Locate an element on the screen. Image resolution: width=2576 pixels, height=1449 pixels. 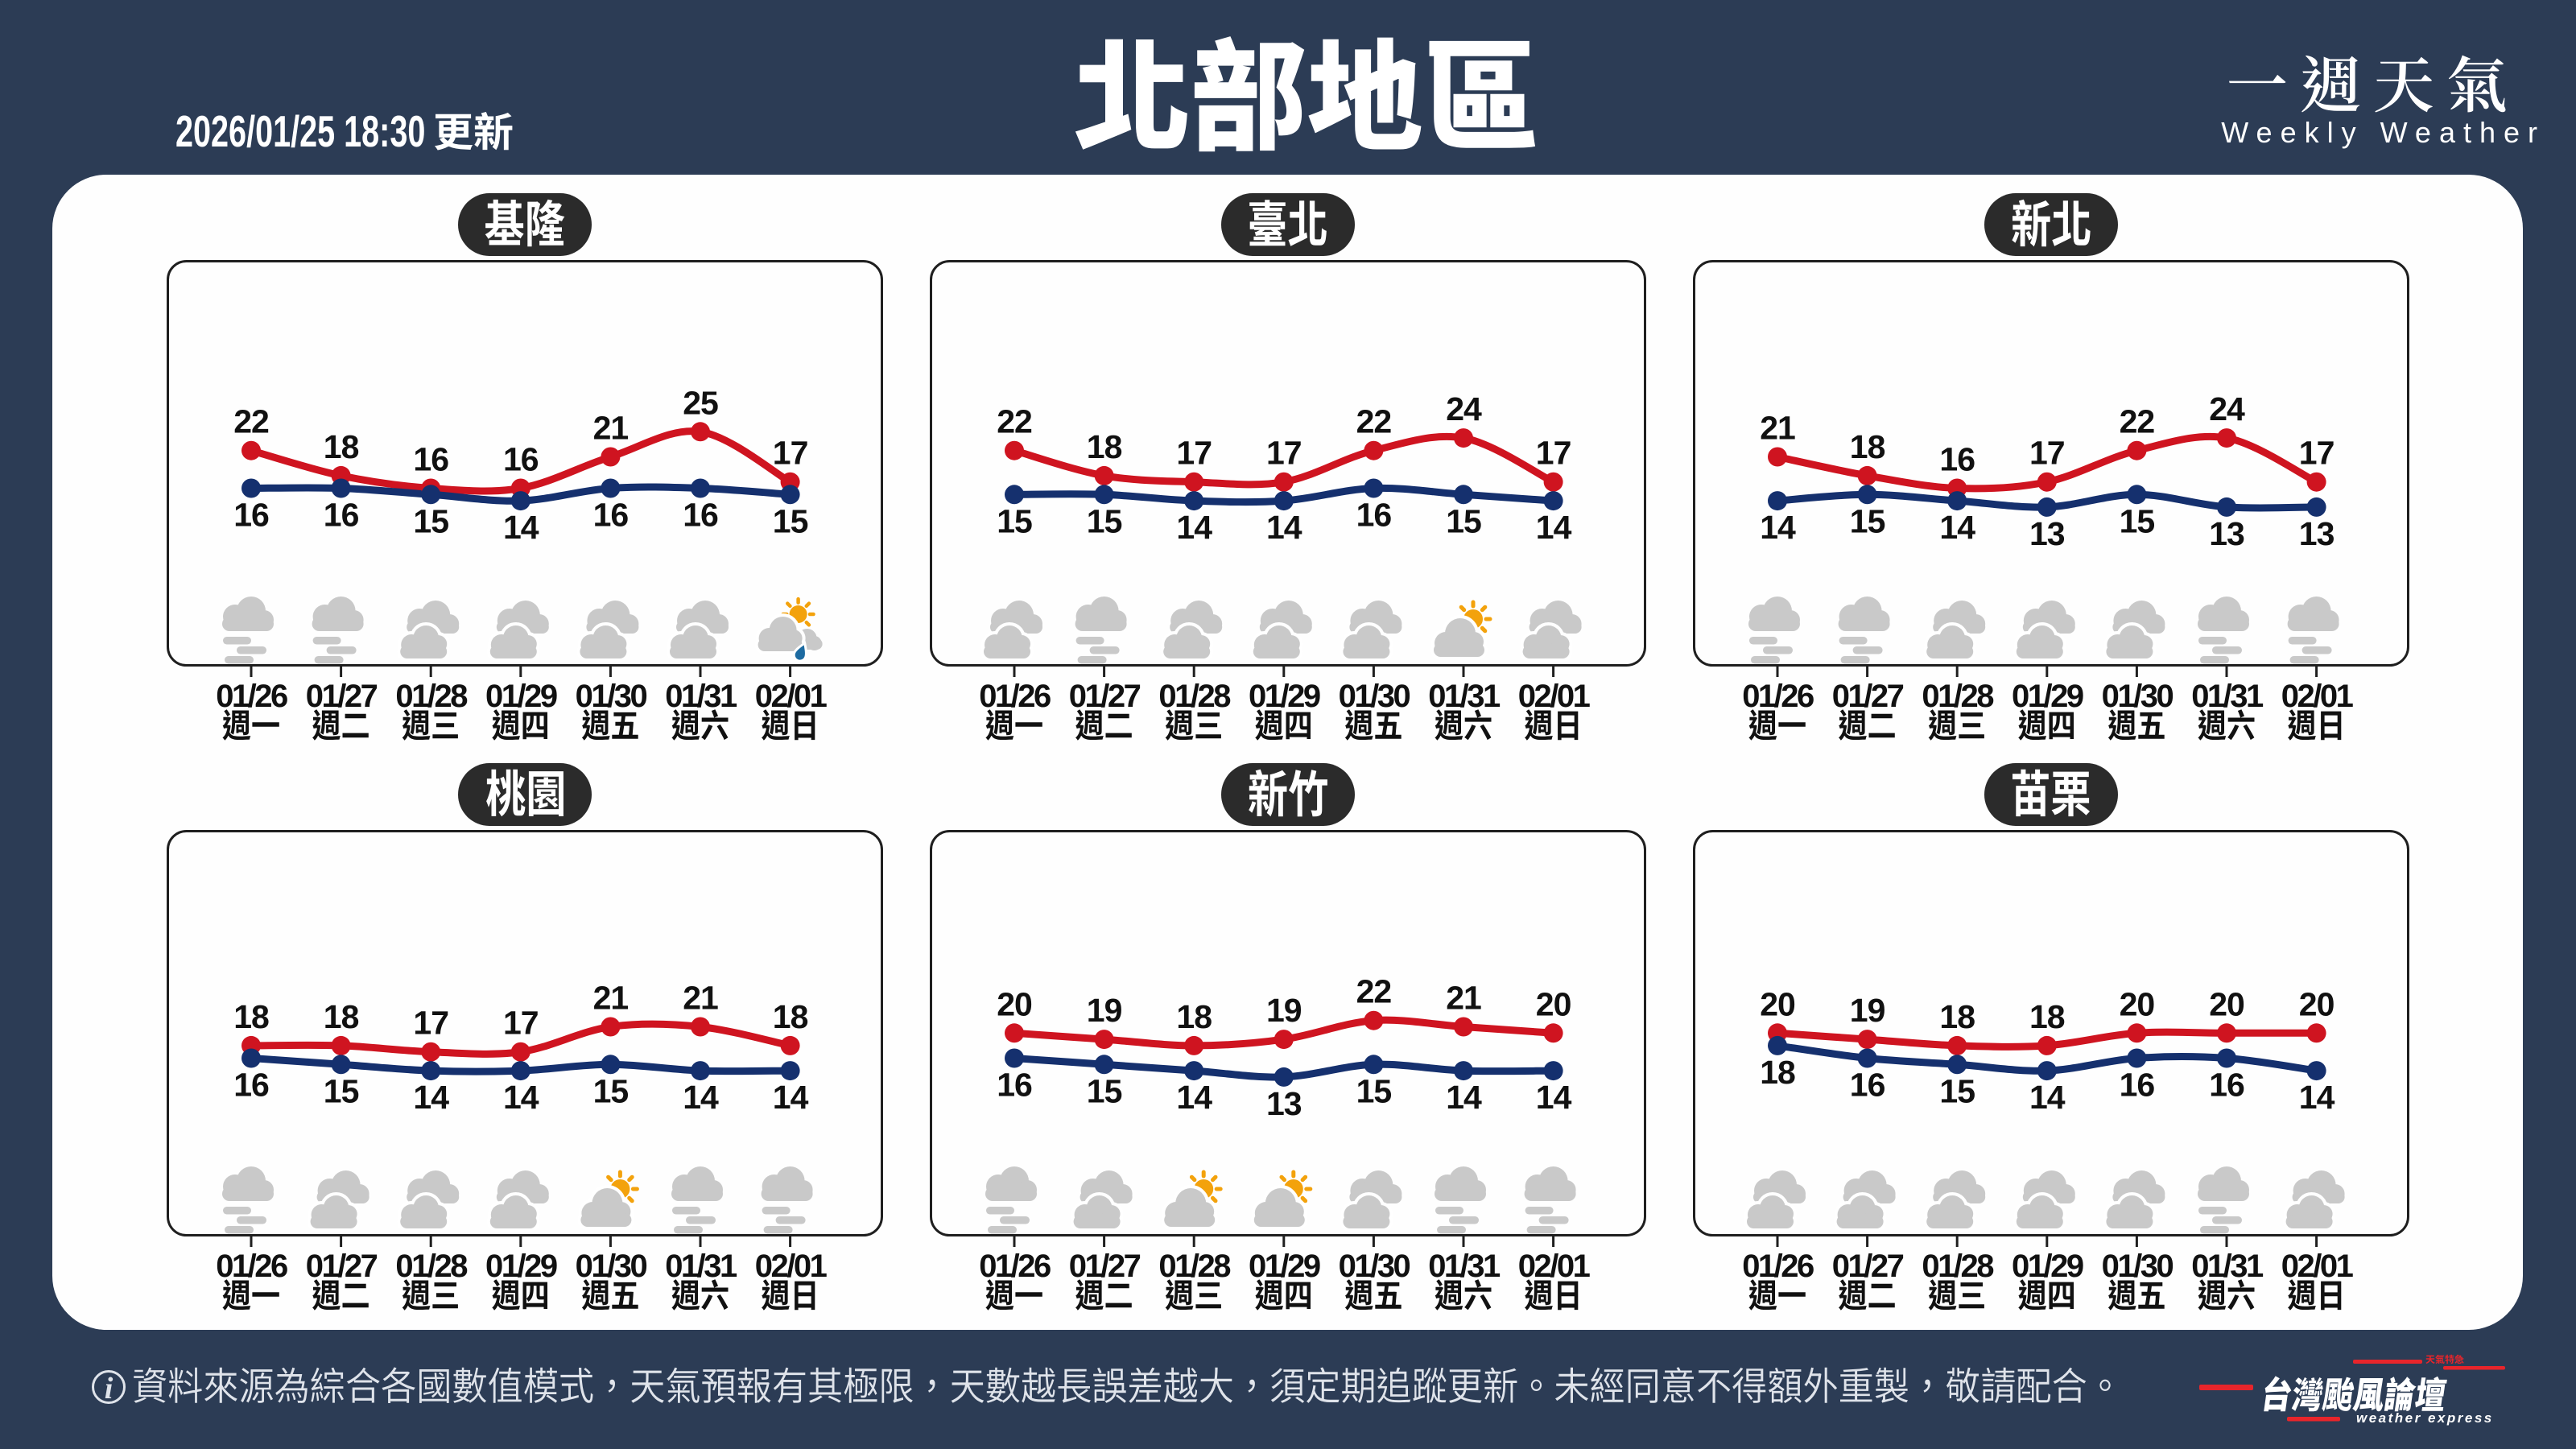
svg-text: 2026/01/25 18:30 is located at coordinates (300, 132).